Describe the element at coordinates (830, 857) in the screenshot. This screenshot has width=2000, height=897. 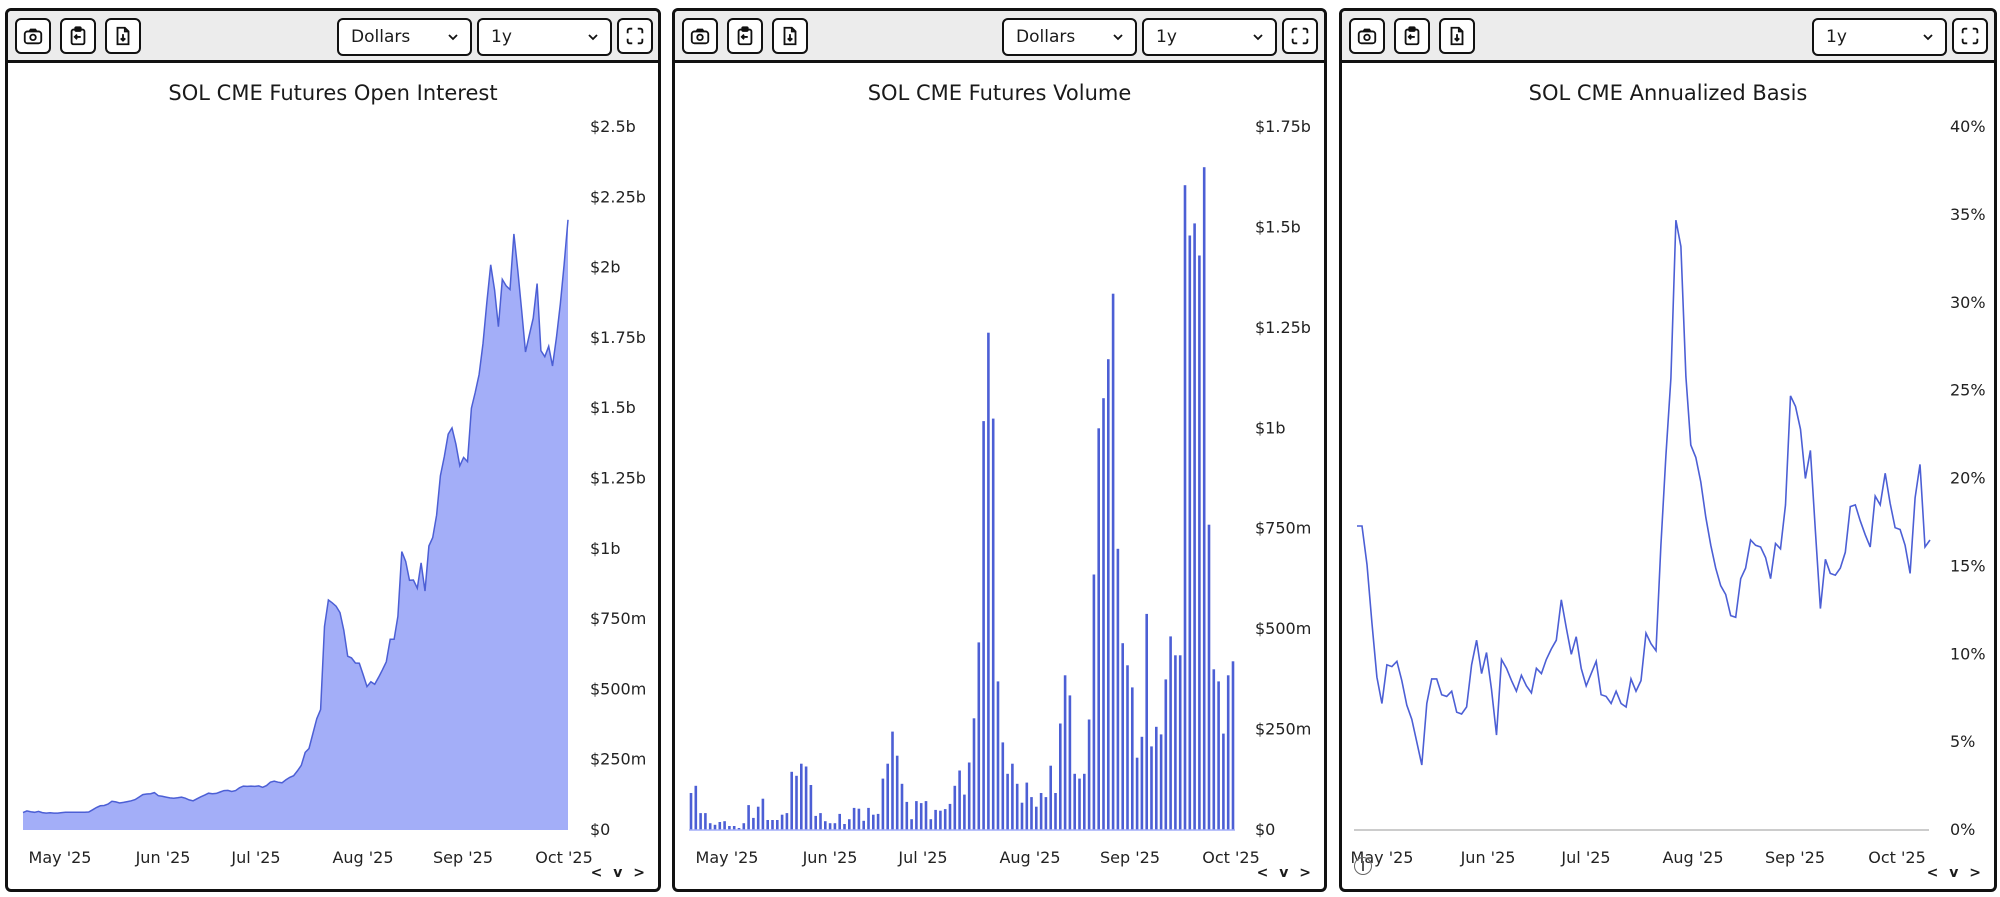
I see `x-axis-tick-label: Jun '25` at that location.